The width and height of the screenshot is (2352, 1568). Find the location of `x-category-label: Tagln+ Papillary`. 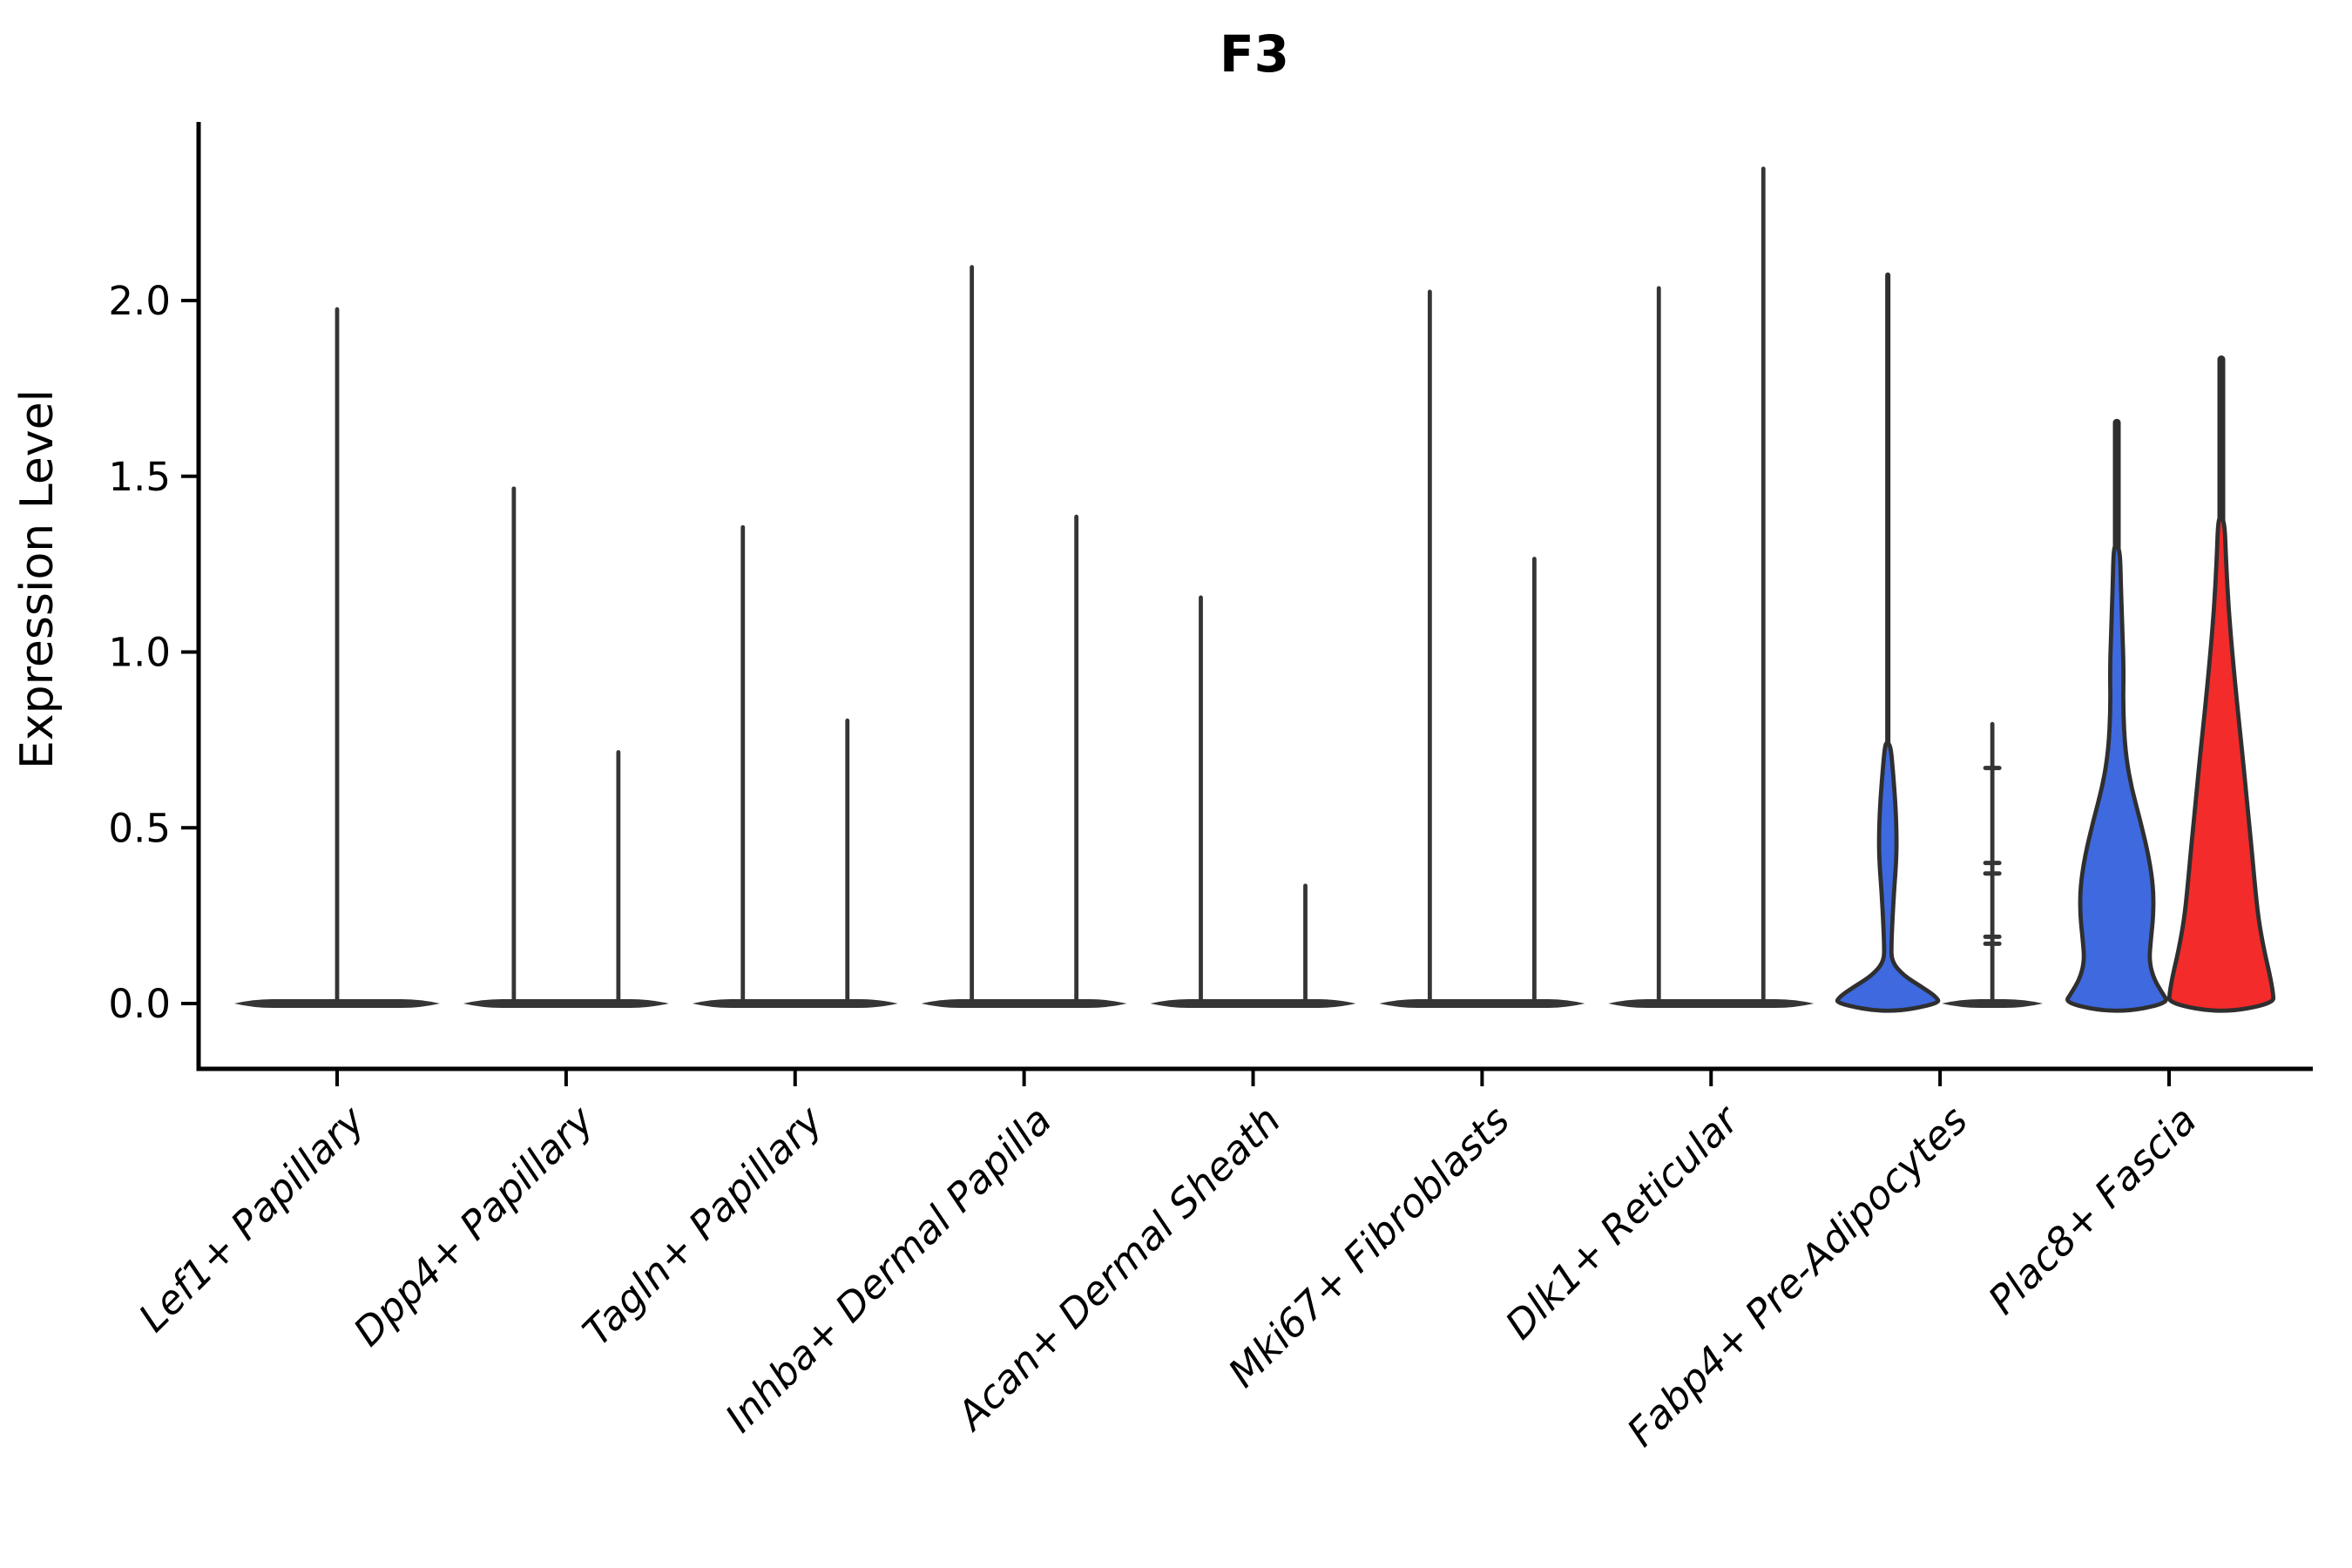

x-category-label: Tagln+ Papillary is located at coordinates (703, 1225).